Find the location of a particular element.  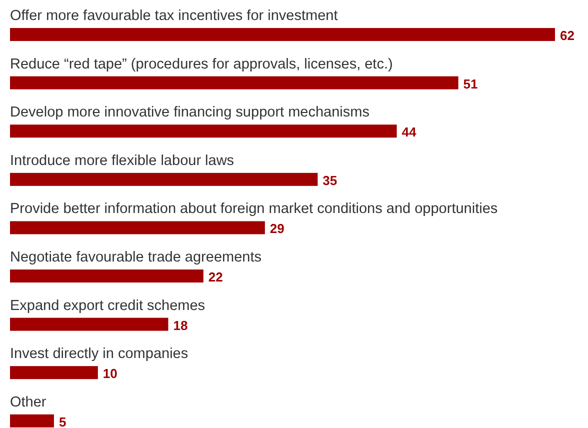

data-label: 44 is located at coordinates (410, 132).